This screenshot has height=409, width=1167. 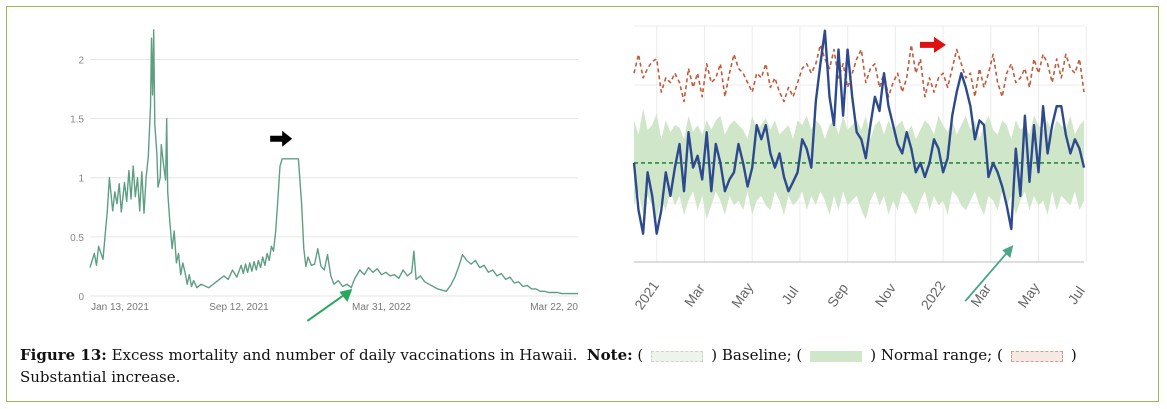 I want to click on caption-label: Figure 13:, so click(x=63, y=355).